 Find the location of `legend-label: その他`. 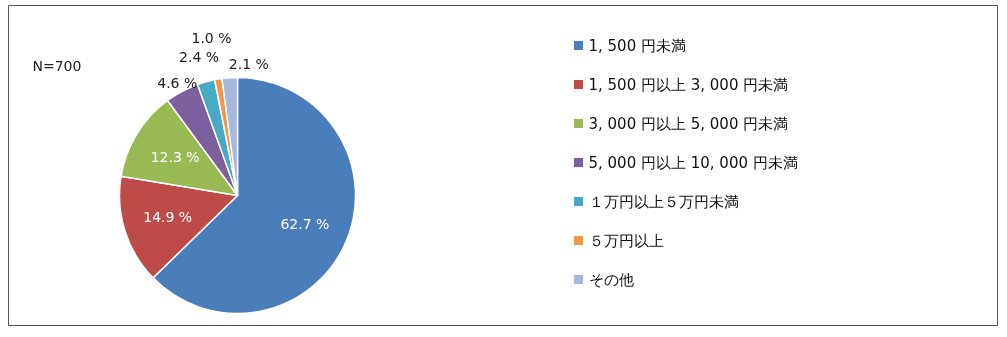

legend-label: その他 is located at coordinates (611, 279).